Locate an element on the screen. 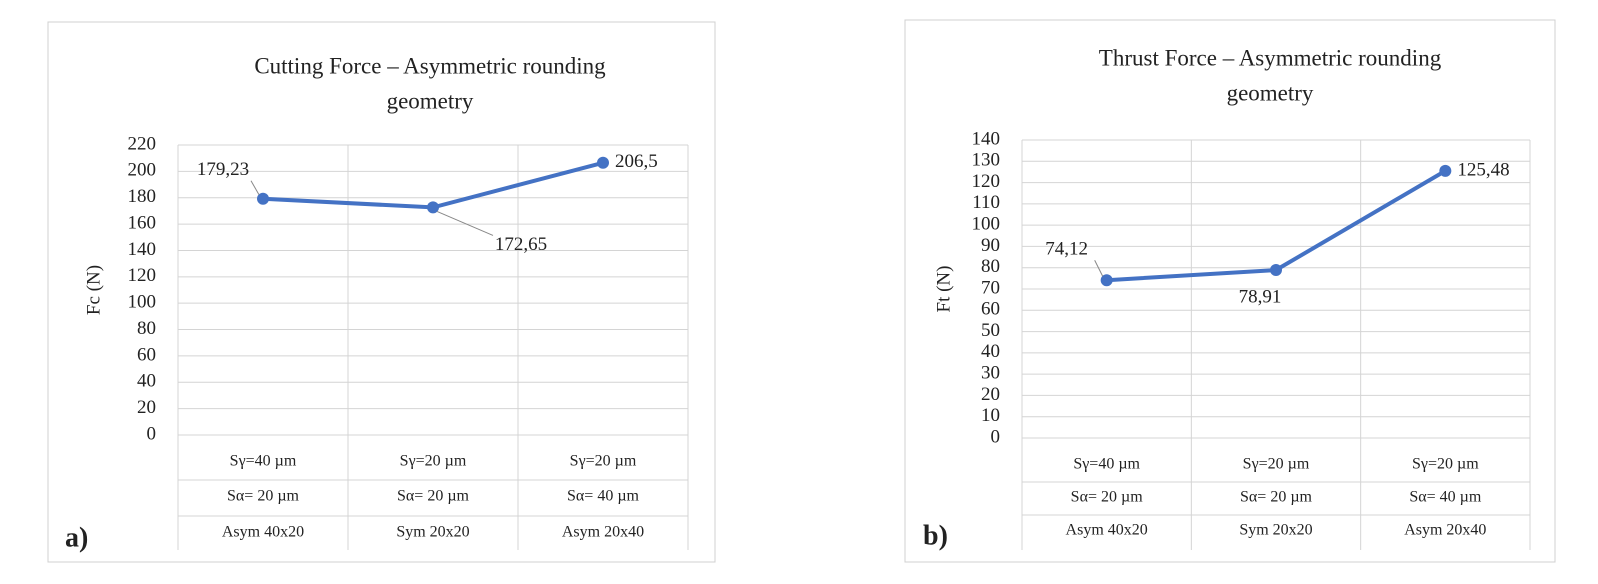 The width and height of the screenshot is (1598, 584). data-label: 206,5 is located at coordinates (636, 161).